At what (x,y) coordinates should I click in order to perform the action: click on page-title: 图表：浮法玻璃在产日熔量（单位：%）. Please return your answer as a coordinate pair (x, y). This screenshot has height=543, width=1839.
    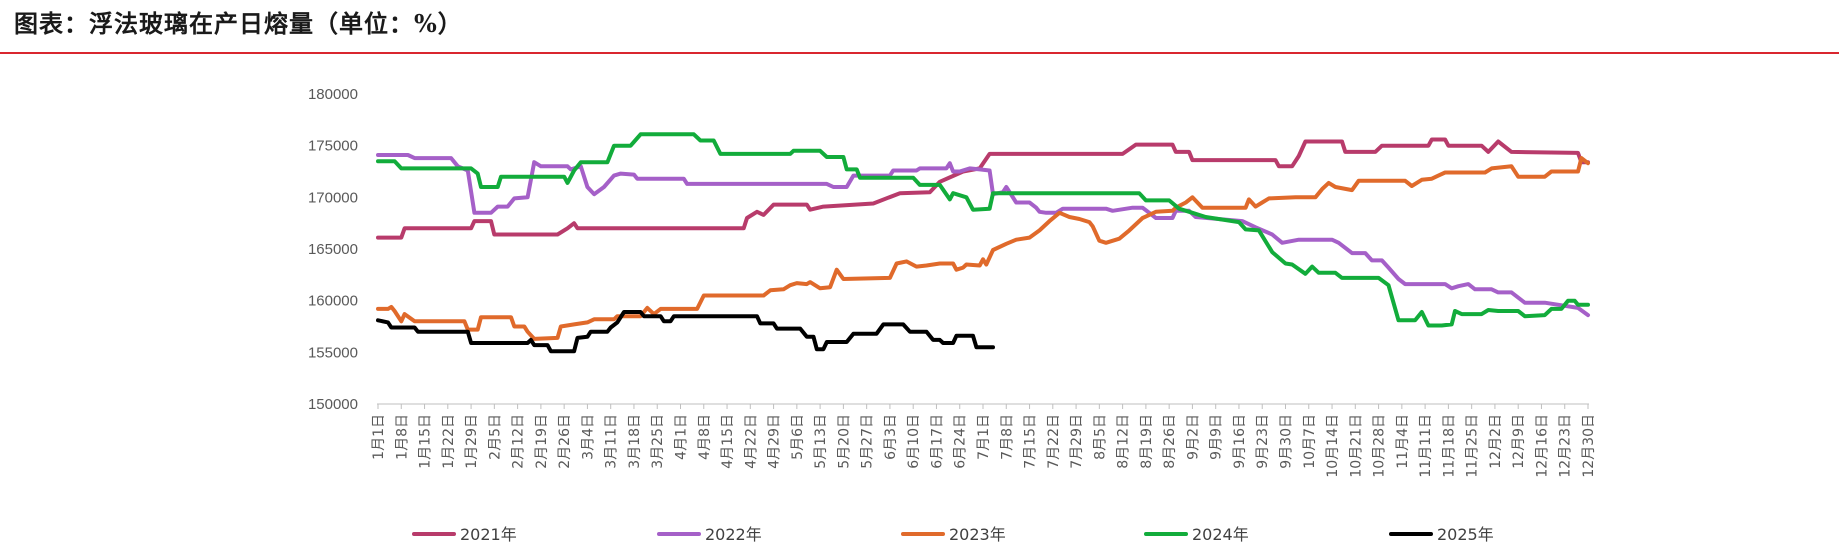
    Looking at the image, I should click on (238, 23).